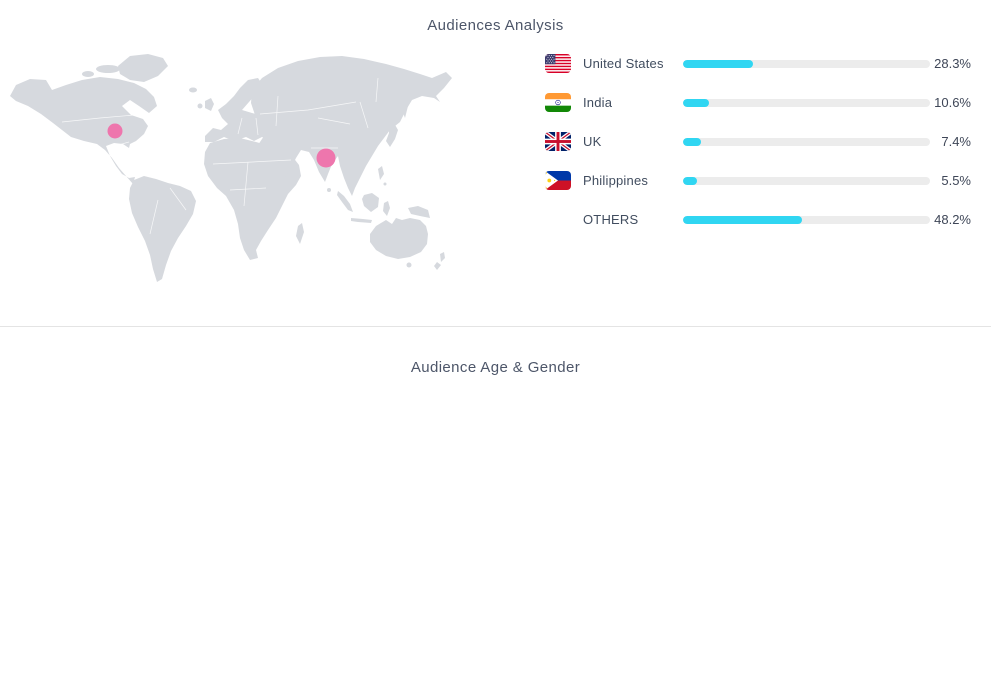 The image size is (991, 698). Describe the element at coordinates (495, 25) in the screenshot. I see `audiences-analysis-title: Audiences Analysis` at that location.